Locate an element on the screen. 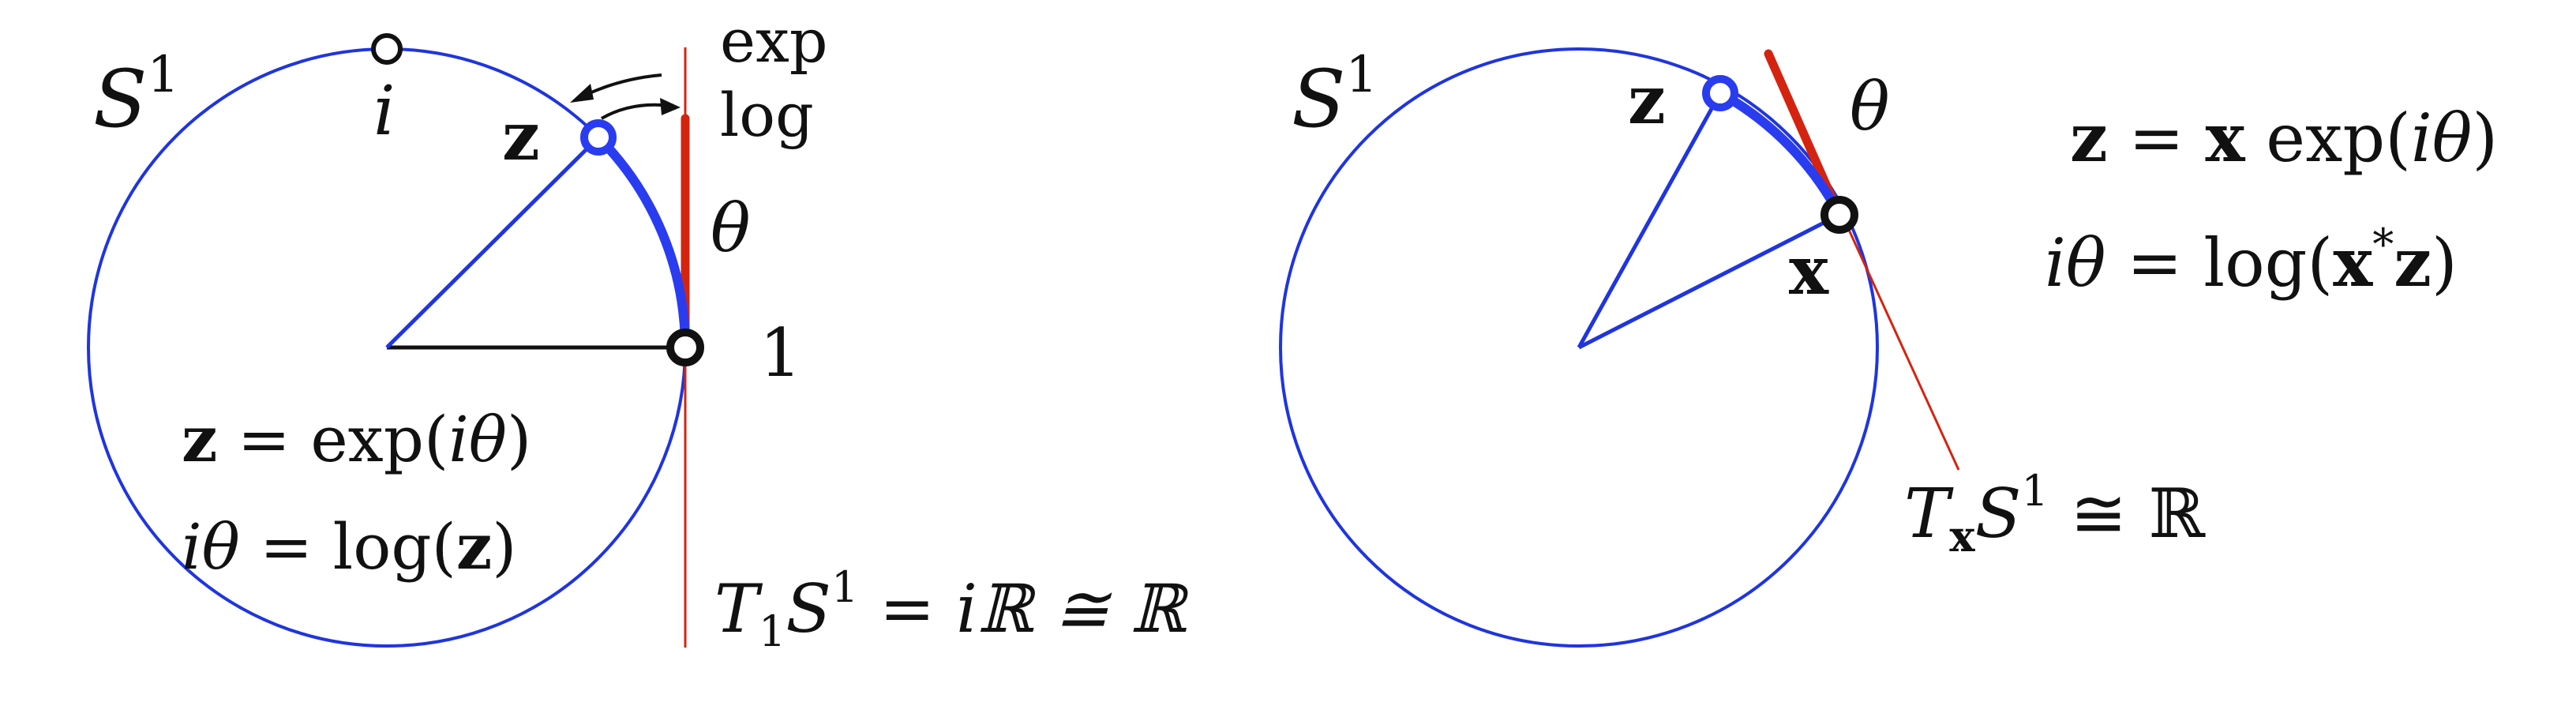  right-arc-theta is located at coordinates (1780, 154).